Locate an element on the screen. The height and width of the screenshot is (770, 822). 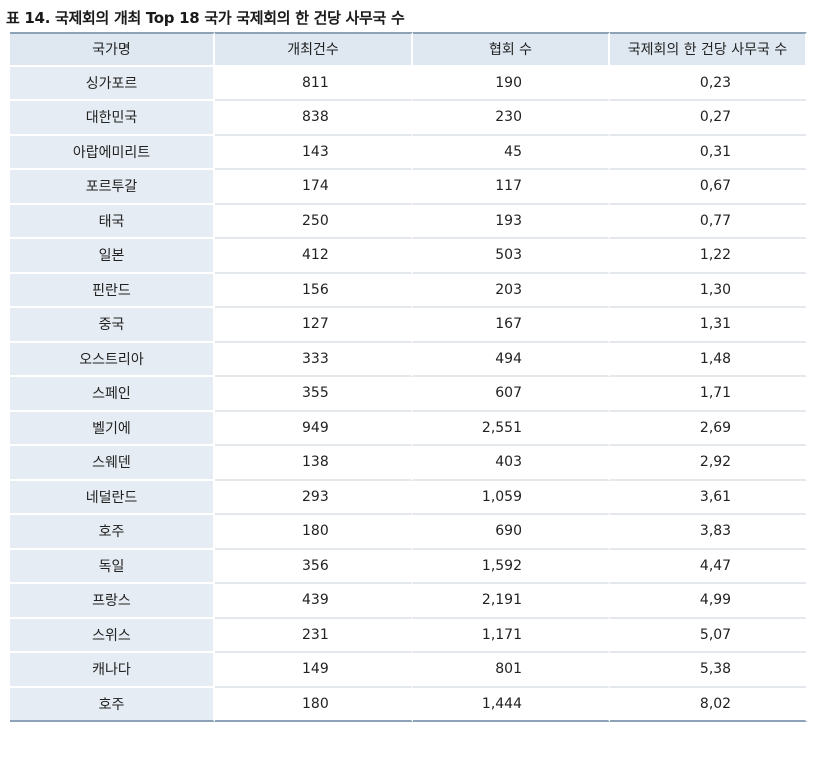
cell-association-count: 801 is located at coordinates (511, 670).